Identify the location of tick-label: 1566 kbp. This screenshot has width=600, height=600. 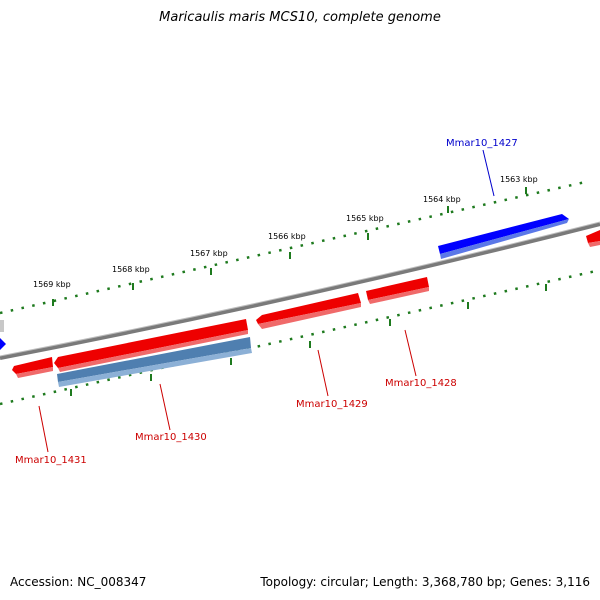
(287, 236).